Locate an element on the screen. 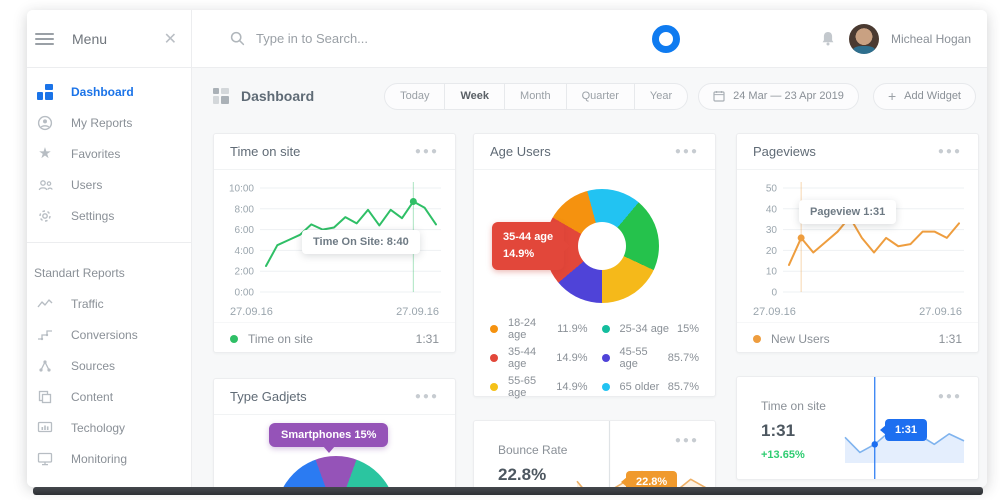  donut-hole is located at coordinates (602, 246).